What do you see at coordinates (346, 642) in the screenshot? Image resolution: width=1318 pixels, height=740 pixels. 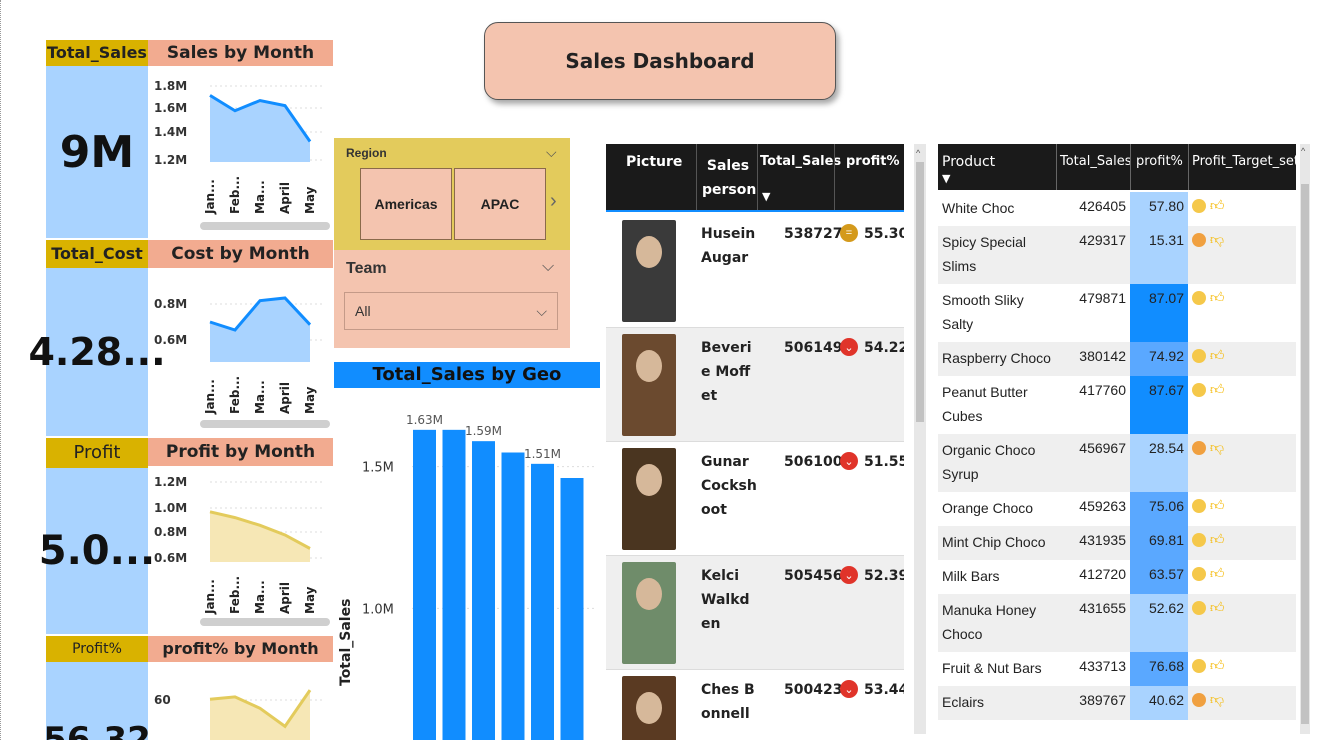 I see `y-axis-title: Total_Sales` at bounding box center [346, 642].